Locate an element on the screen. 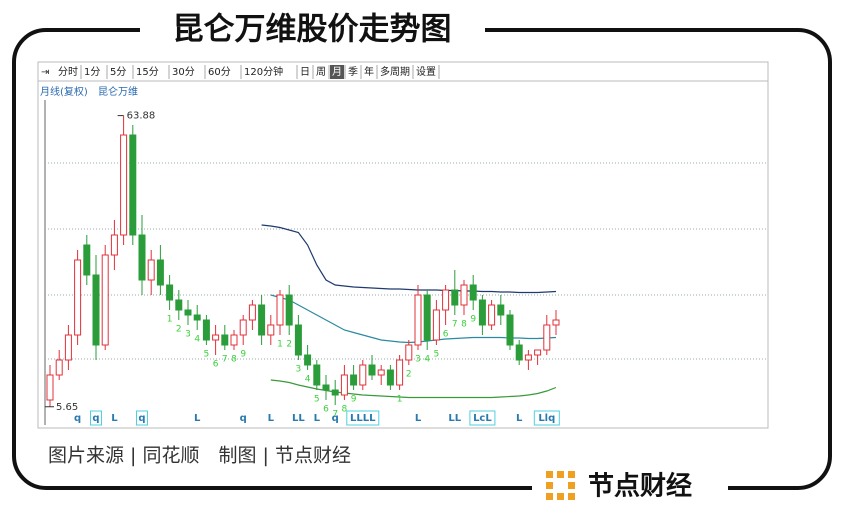 Image resolution: width=845 pixels, height=510 pixels. toolbar-tab: 多周期 is located at coordinates (395, 71).